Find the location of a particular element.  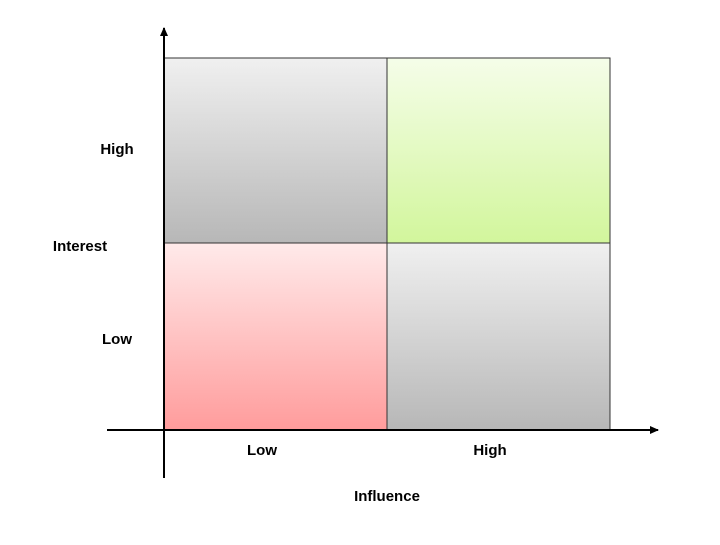

quadrant-bottom-left is located at coordinates (275, 336).